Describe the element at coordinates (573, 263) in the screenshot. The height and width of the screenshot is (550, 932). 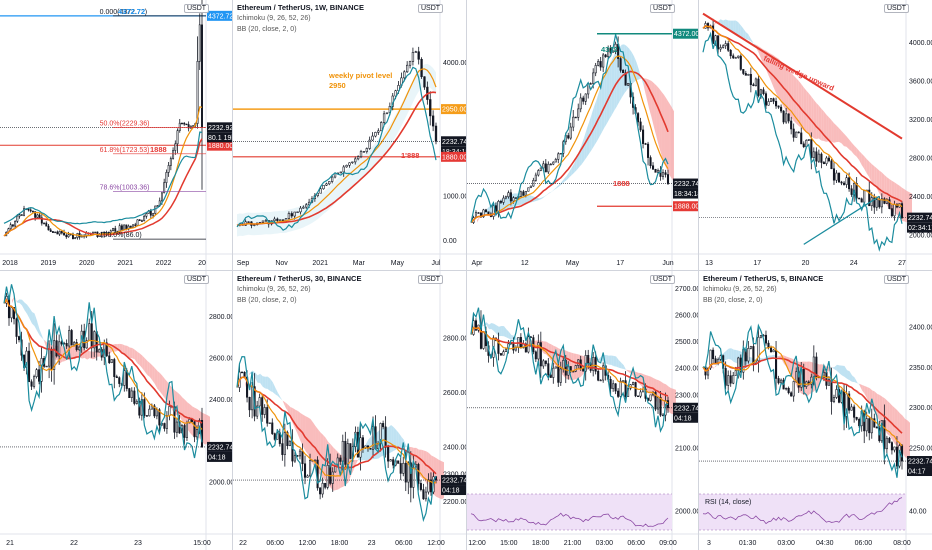
I see `x-axis-tick-label: May` at that location.